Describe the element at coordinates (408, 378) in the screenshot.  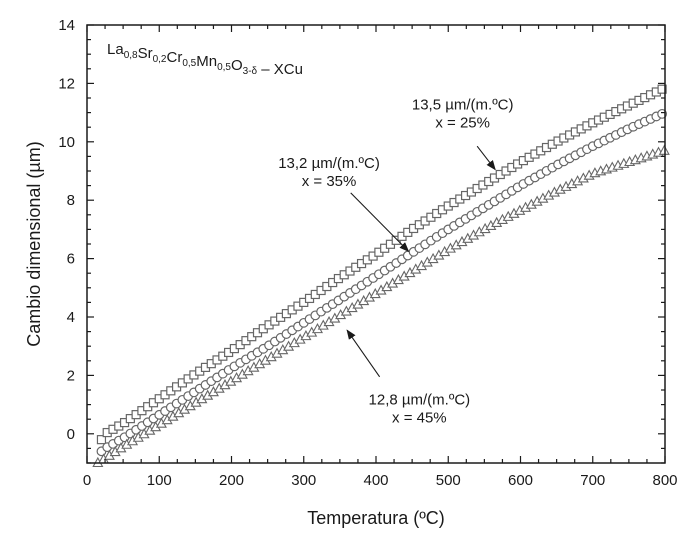
I see `slope-annotation: 12,8 µm/(m.ºC)x = 45%` at that location.